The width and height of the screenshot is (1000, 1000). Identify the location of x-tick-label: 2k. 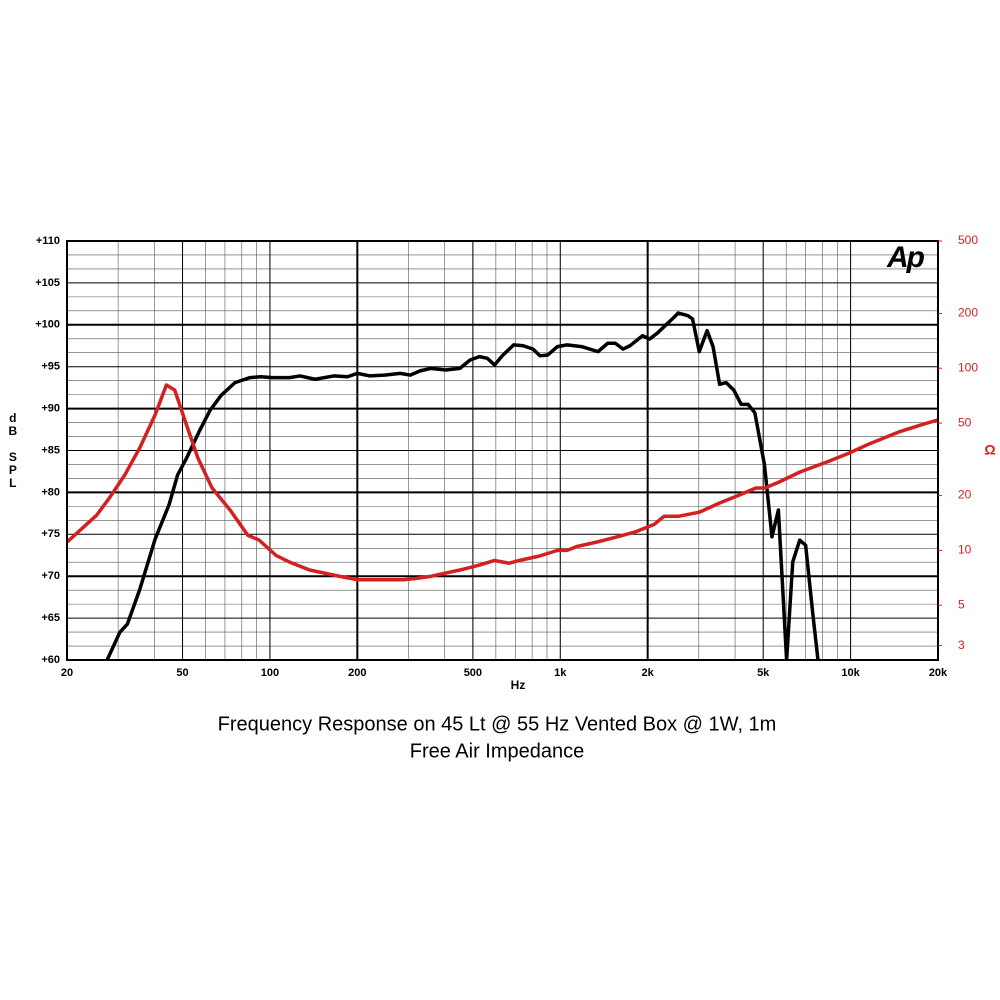
(648, 673).